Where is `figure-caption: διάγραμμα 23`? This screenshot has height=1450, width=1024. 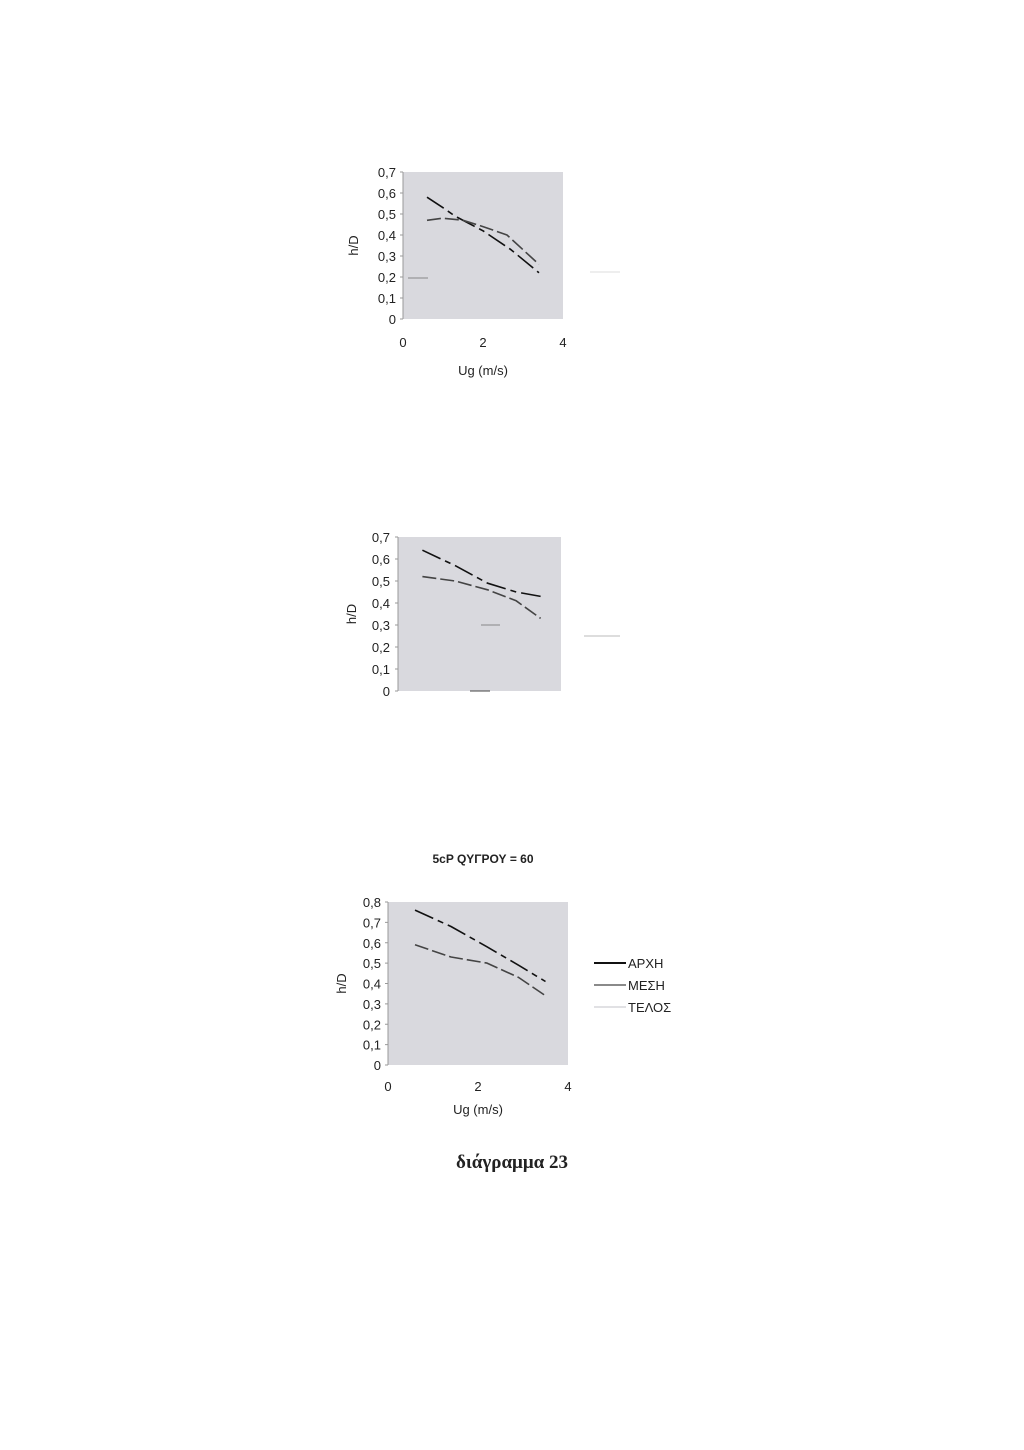
figure-caption: διάγραμμα 23 is located at coordinates (512, 1162).